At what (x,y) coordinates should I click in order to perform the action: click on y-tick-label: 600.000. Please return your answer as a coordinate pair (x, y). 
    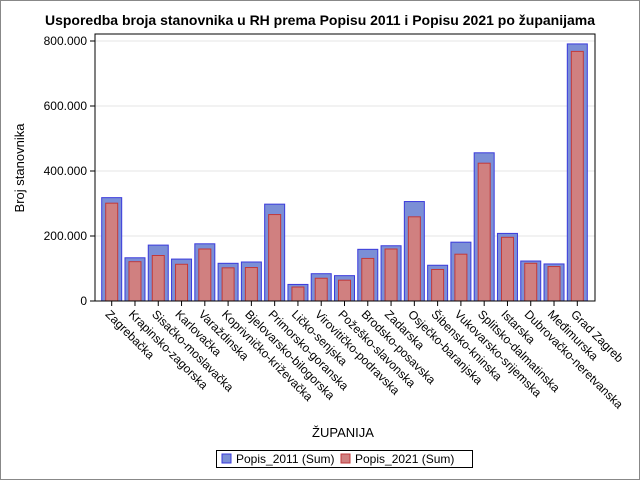
    Looking at the image, I should click on (66, 106).